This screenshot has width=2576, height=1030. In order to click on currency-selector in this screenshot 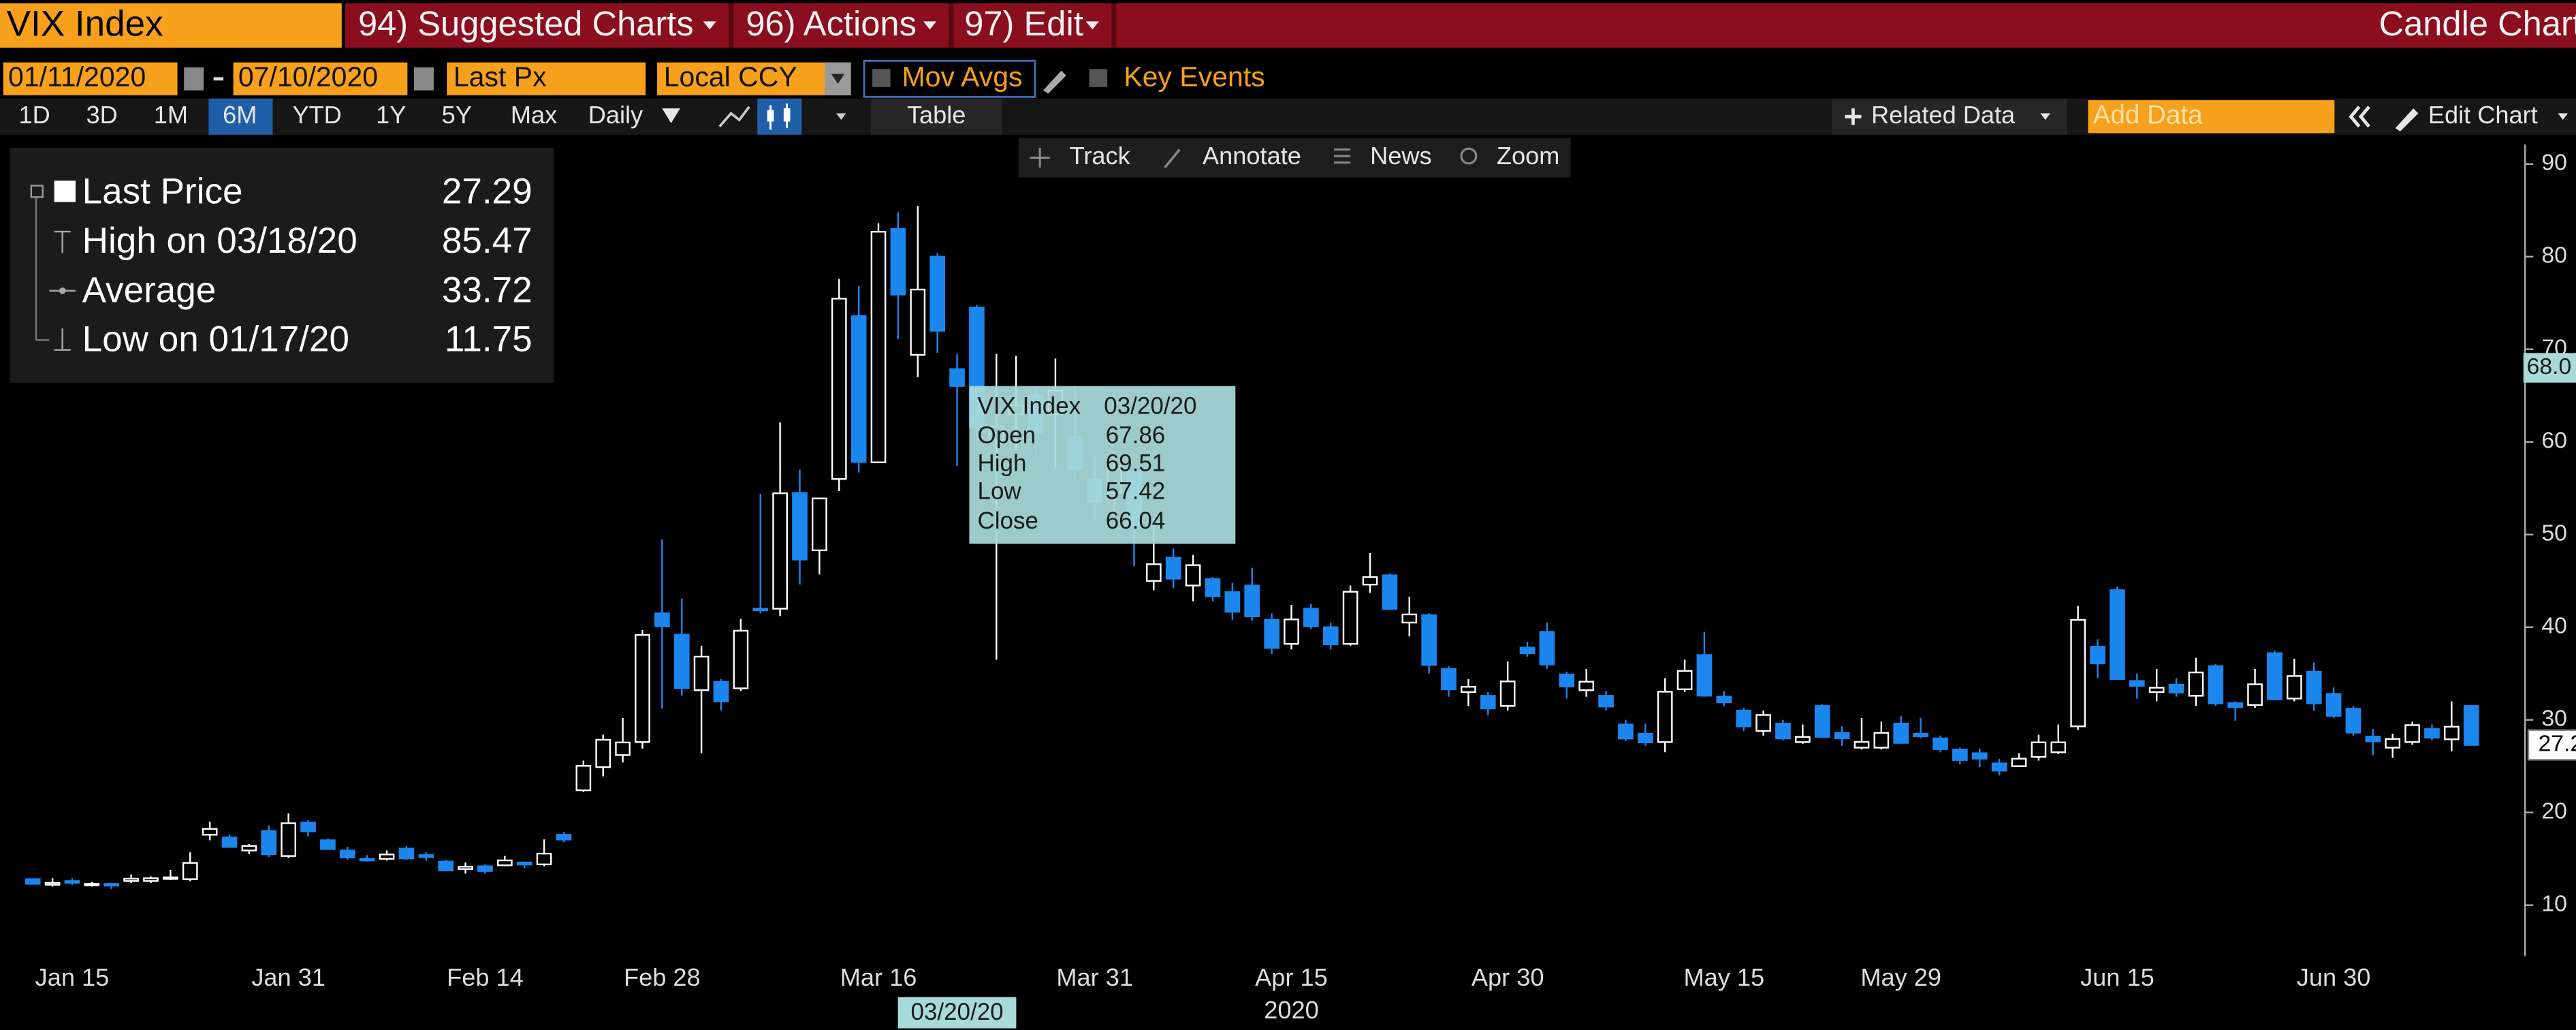, I will do `click(753, 78)`.